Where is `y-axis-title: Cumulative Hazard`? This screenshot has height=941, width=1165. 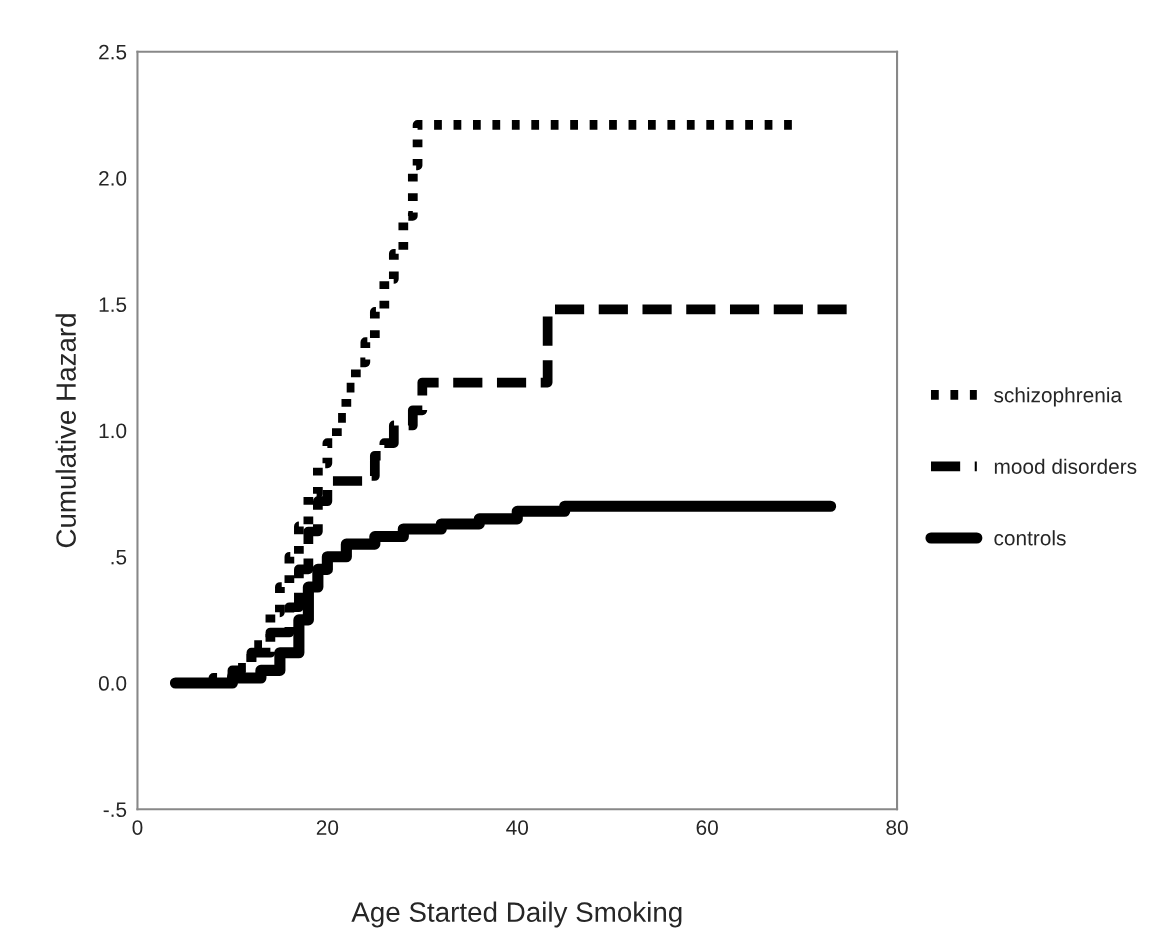 y-axis-title: Cumulative Hazard is located at coordinates (65, 431).